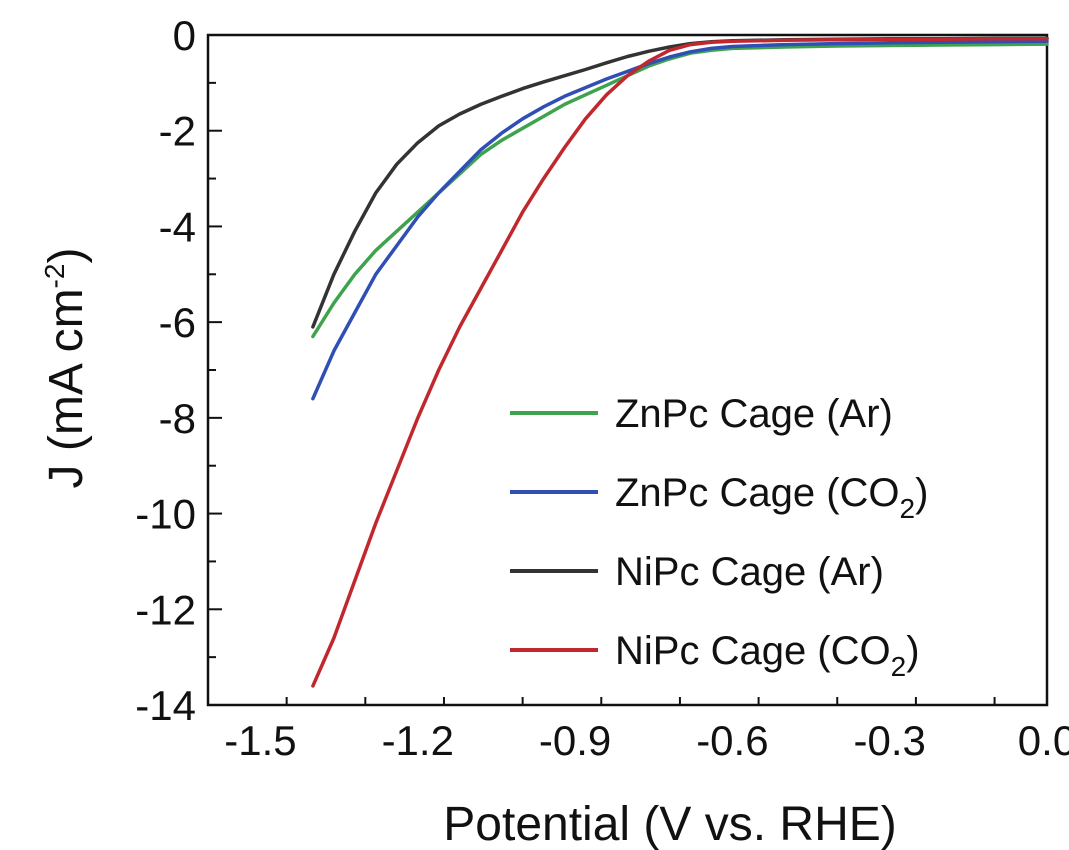 This screenshot has width=1069, height=850. I want to click on y-axis-title-main: J (mA cm, so click(66, 388).